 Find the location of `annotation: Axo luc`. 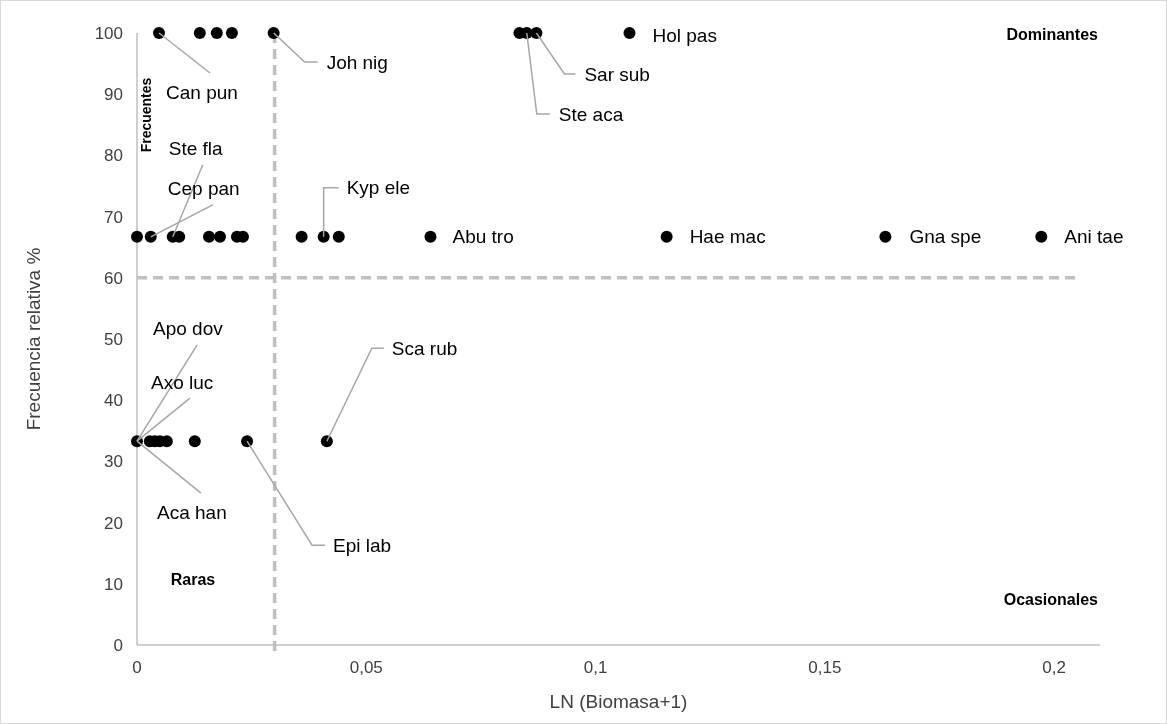

annotation: Axo luc is located at coordinates (182, 382).